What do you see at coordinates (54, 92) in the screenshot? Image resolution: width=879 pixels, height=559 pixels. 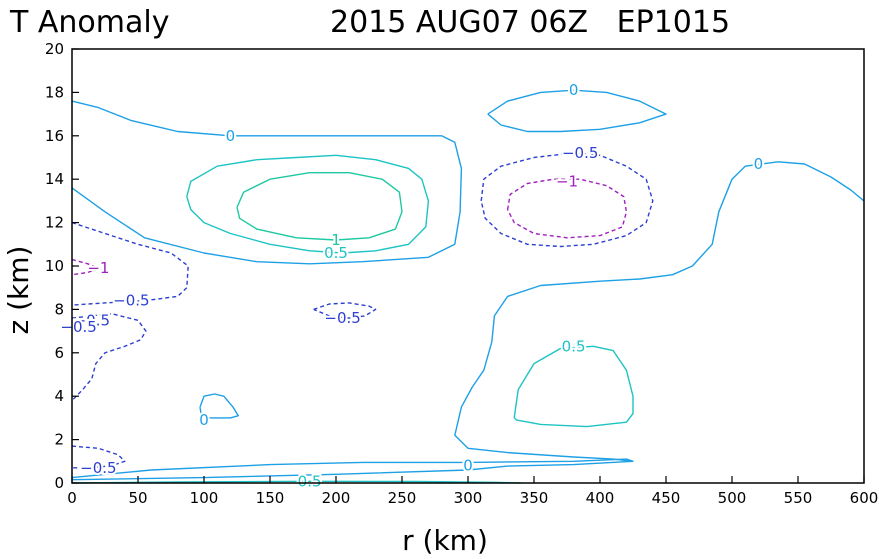 I see `y-tick-label-9: 18` at bounding box center [54, 92].